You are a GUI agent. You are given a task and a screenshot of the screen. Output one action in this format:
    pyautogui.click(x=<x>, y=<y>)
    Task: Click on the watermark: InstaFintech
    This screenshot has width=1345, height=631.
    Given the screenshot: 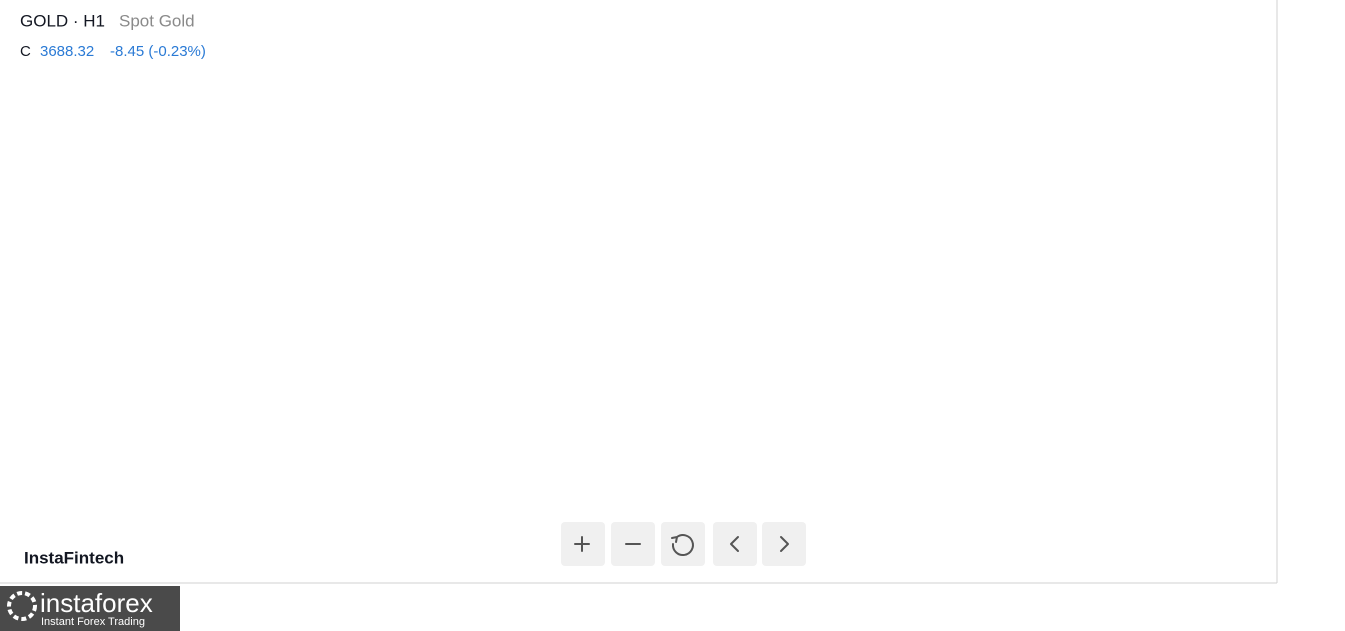 What is the action you would take?
    pyautogui.click(x=74, y=557)
    